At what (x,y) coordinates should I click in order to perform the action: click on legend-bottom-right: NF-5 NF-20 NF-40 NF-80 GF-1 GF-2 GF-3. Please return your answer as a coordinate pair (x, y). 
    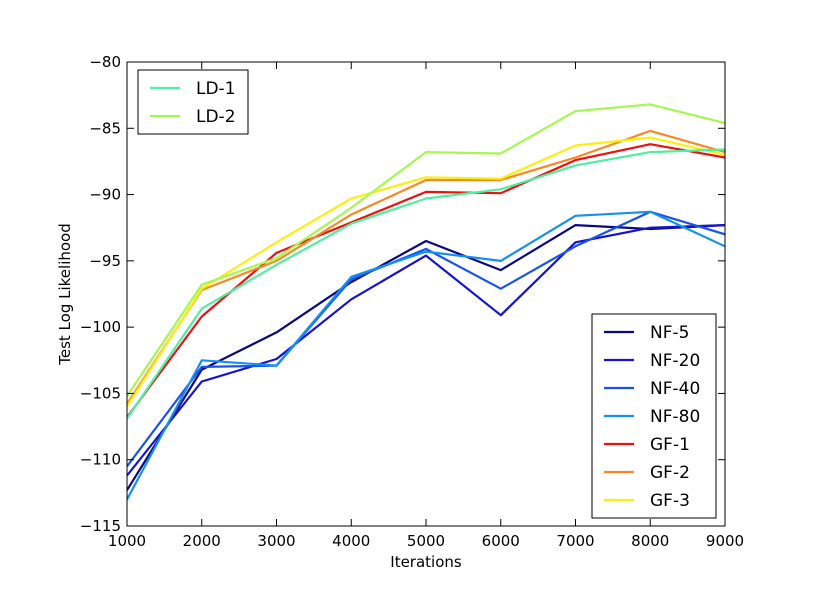
    Looking at the image, I should click on (654, 416).